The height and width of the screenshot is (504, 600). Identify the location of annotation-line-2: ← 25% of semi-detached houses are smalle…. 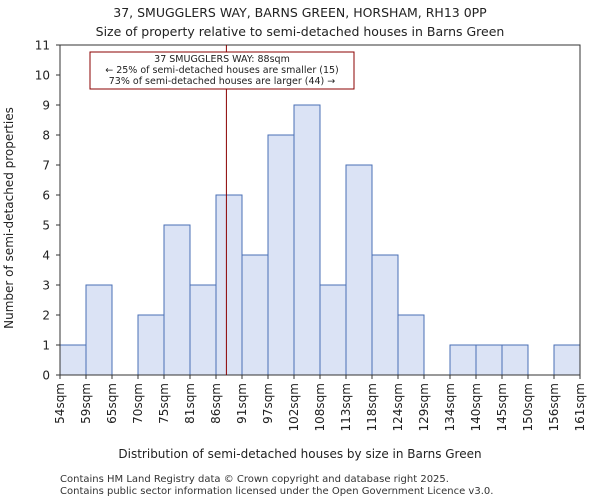
(222, 70).